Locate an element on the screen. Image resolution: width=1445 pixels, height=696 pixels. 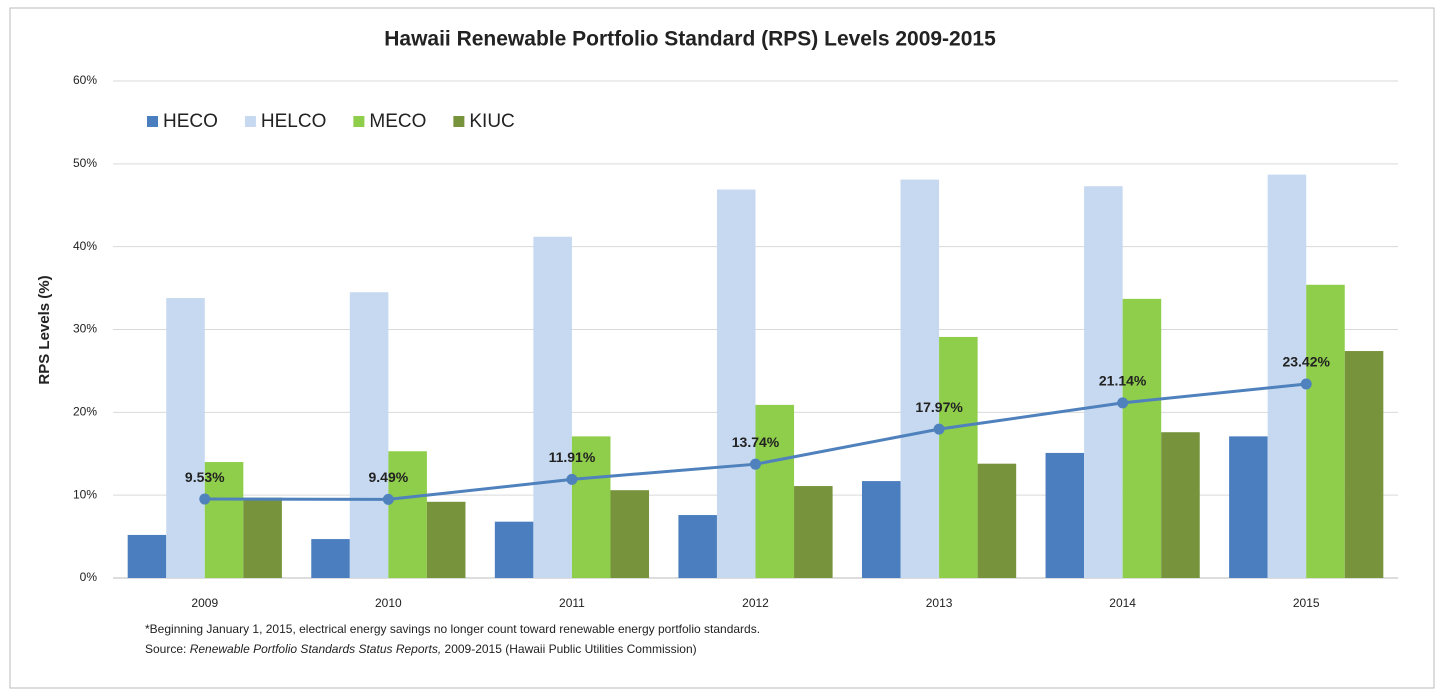
data-label: 9.53% is located at coordinates (205, 477).